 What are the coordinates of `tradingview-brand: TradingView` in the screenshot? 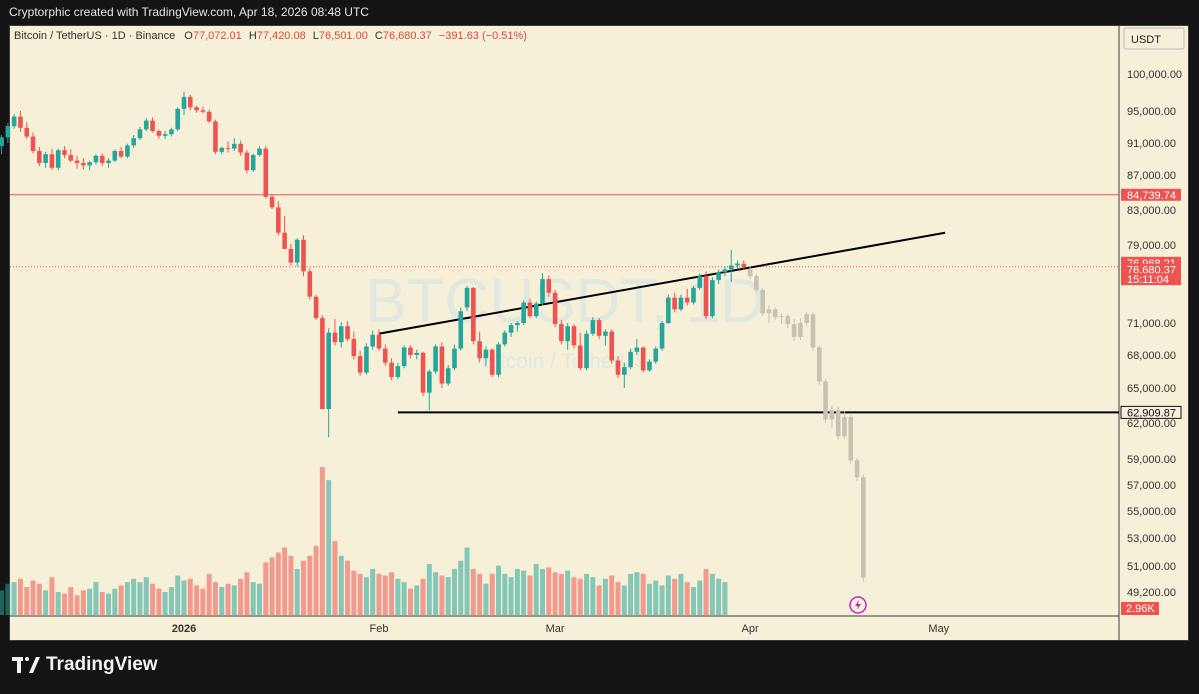 It's located at (85, 665).